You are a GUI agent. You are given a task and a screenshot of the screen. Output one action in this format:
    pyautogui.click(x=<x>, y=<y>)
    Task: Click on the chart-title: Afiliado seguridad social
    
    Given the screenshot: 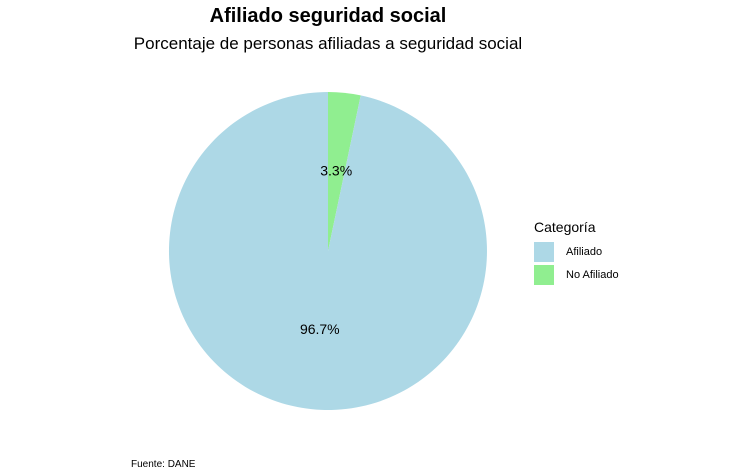 What is the action you would take?
    pyautogui.click(x=328, y=16)
    